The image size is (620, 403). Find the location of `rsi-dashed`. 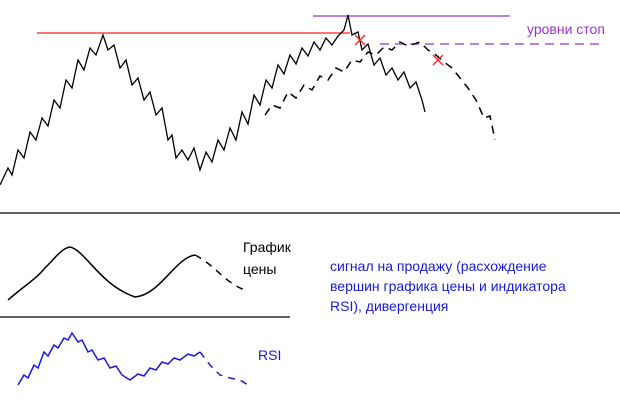

rsi-dashed is located at coordinates (224, 368).